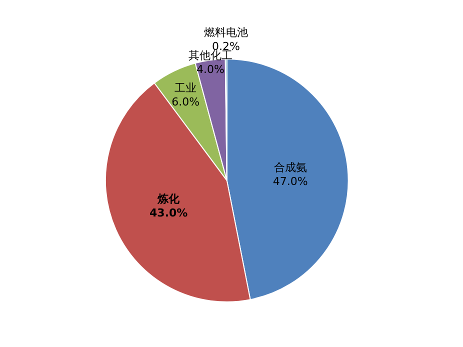 This screenshot has width=463, height=347. Describe the element at coordinates (186, 102) in the screenshot. I see `data-label: 6.0%` at that location.